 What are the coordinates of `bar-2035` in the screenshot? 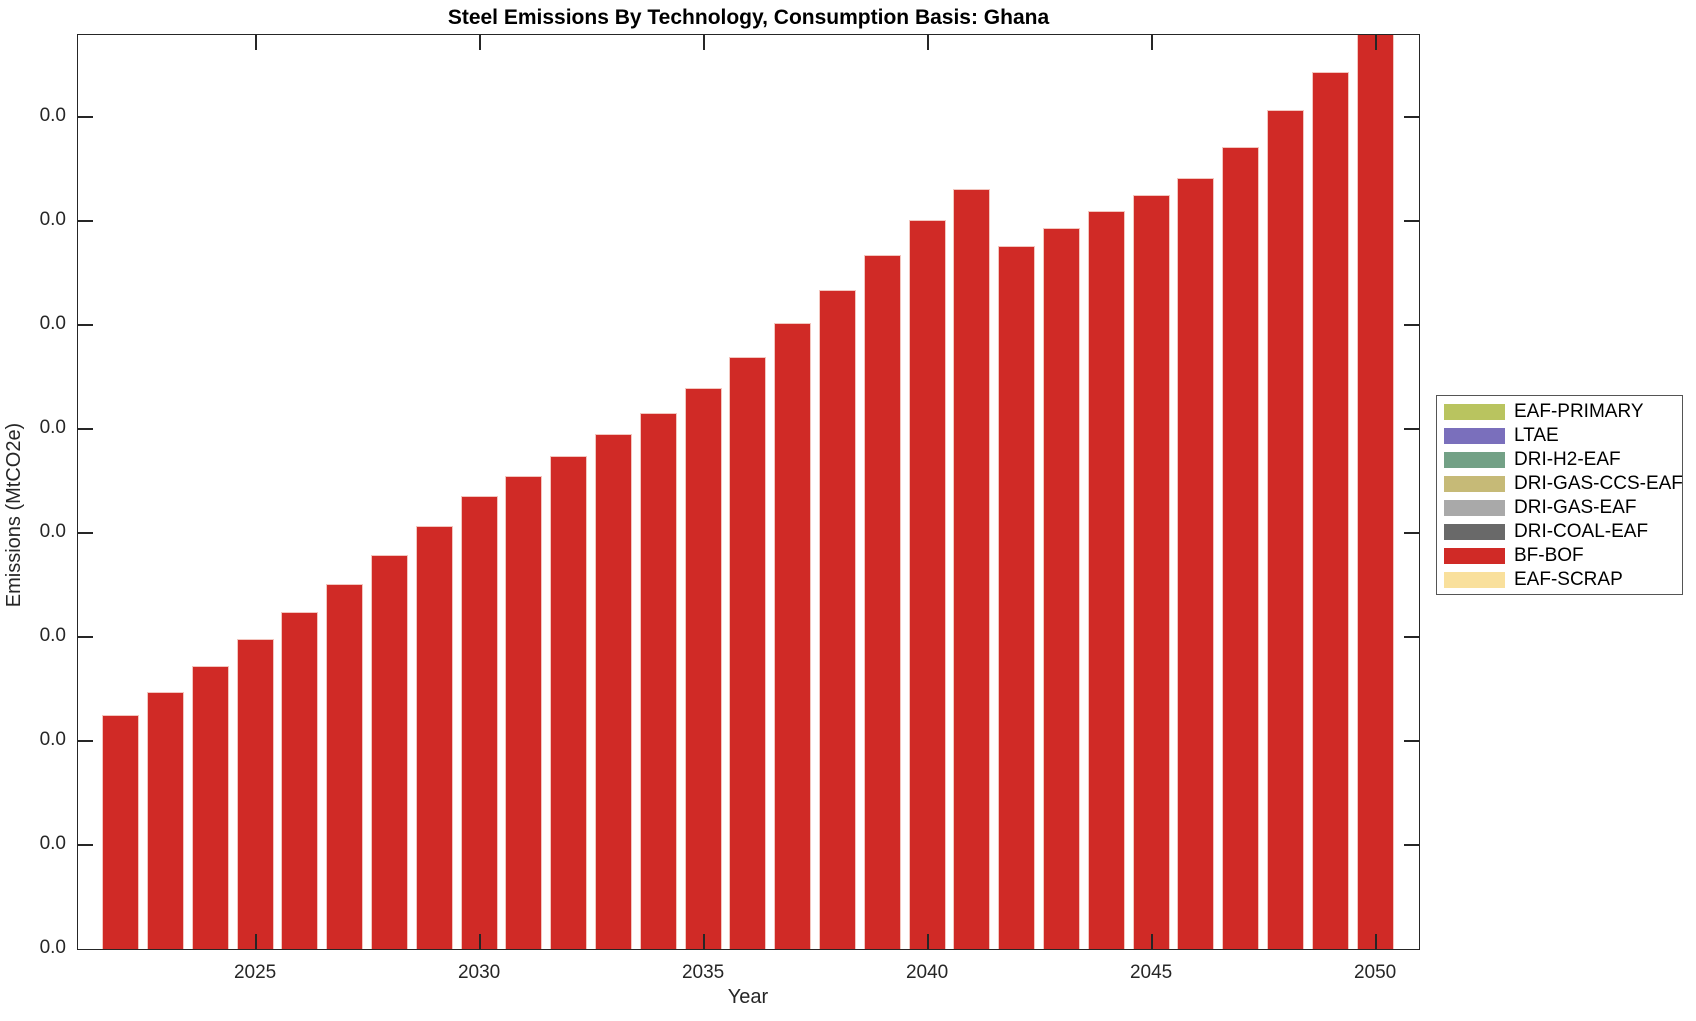 It's located at (703, 668).